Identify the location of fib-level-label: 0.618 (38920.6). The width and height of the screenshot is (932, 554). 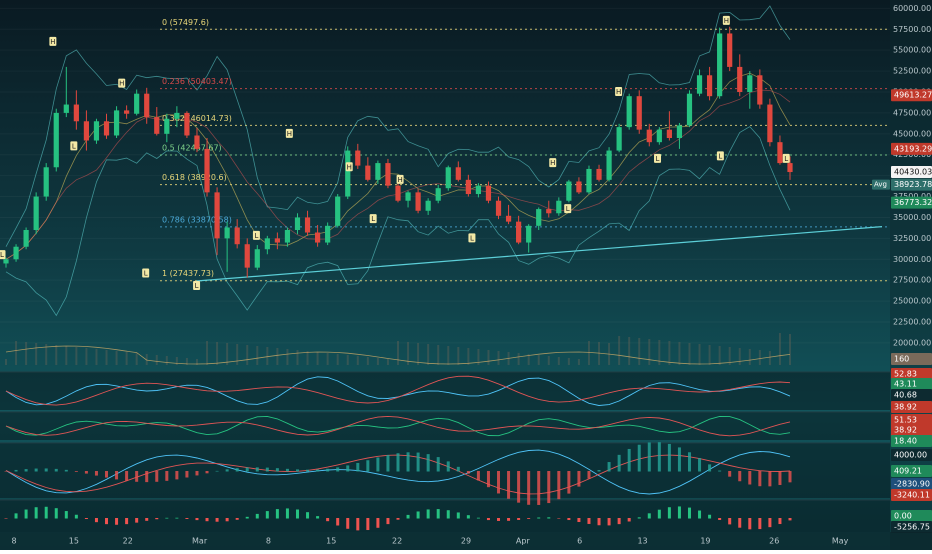
(194, 177).